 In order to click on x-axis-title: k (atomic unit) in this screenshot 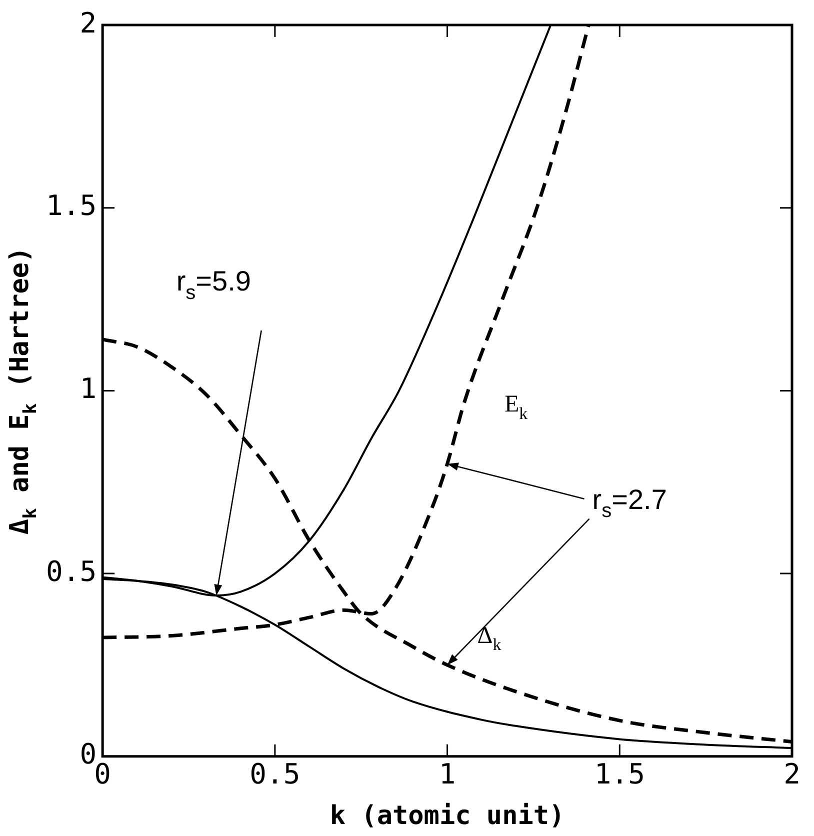, I will do `click(447, 816)`.